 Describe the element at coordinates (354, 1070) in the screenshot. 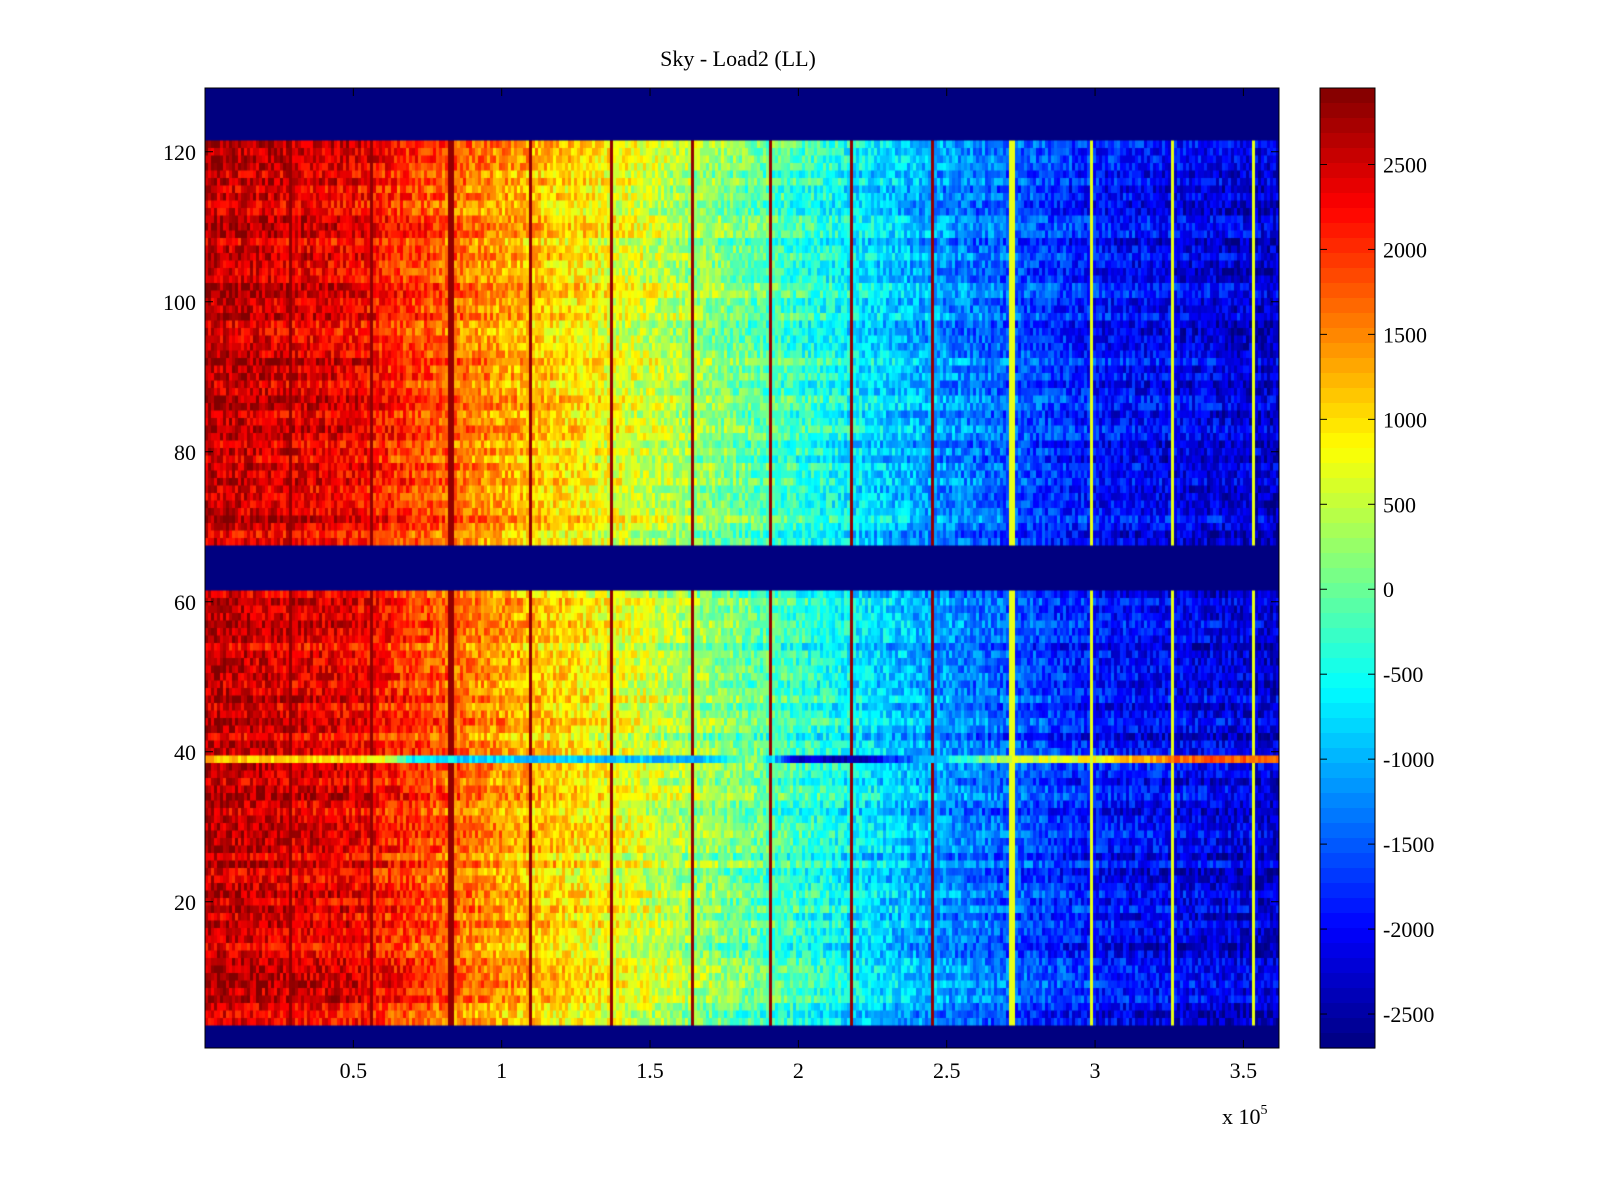

I see `x-tick-label: 0.5` at that location.